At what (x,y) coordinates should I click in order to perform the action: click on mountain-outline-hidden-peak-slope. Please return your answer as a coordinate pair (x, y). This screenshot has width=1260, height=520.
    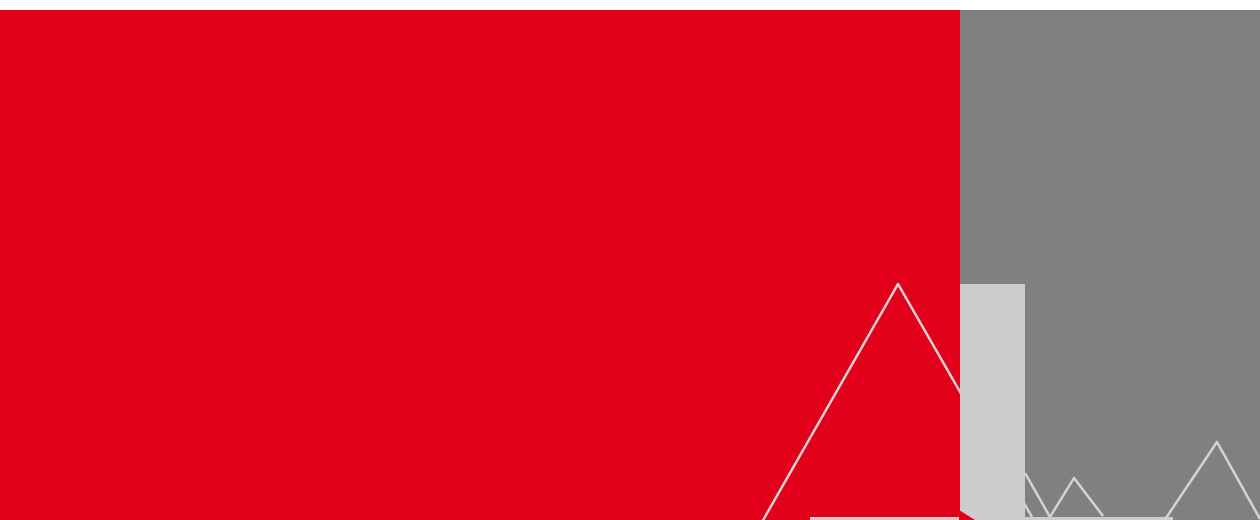
    Looking at the image, I should click on (1037, 495).